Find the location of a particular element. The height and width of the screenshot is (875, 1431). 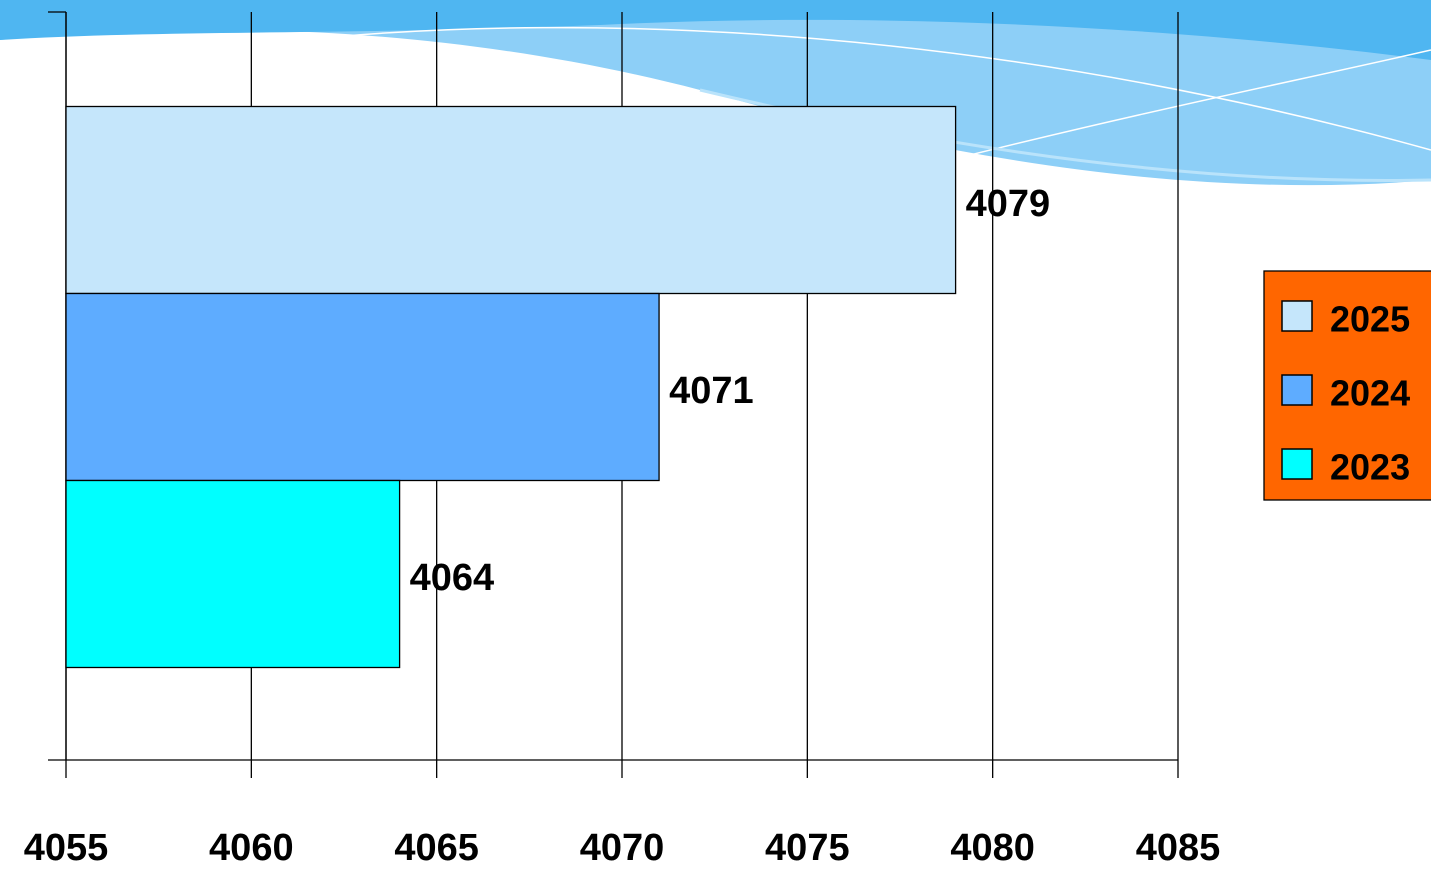

x-tick-label: 4080 is located at coordinates (992, 848).